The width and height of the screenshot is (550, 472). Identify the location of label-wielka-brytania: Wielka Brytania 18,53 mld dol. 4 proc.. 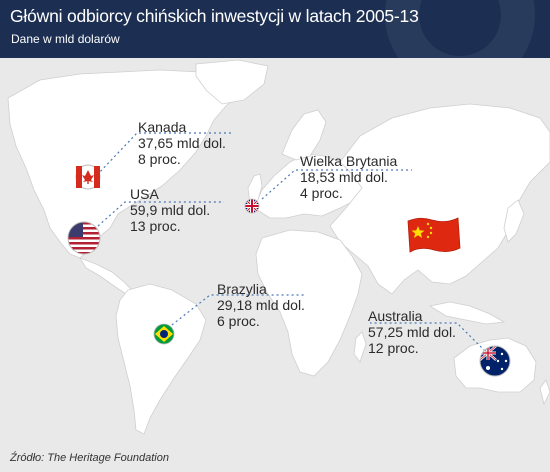
(348, 177).